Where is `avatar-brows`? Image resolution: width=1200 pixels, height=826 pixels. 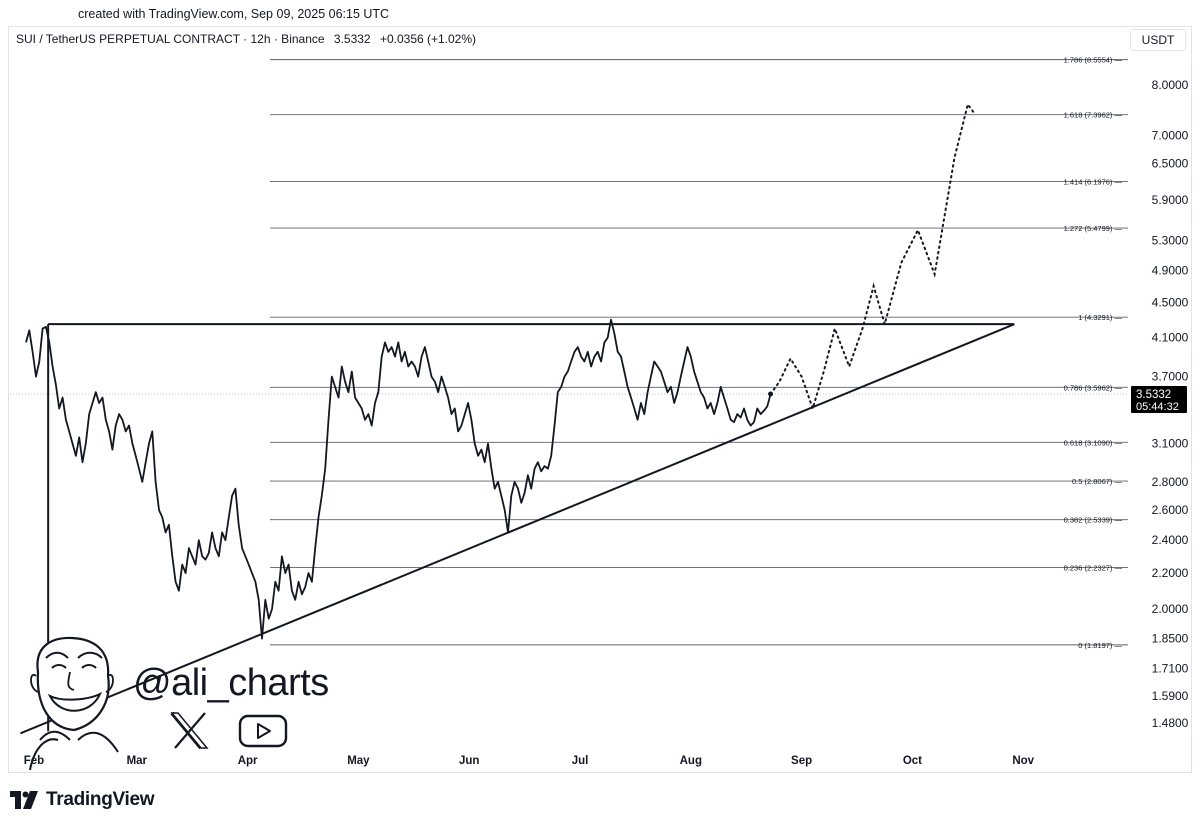
avatar-brows is located at coordinates (74, 655).